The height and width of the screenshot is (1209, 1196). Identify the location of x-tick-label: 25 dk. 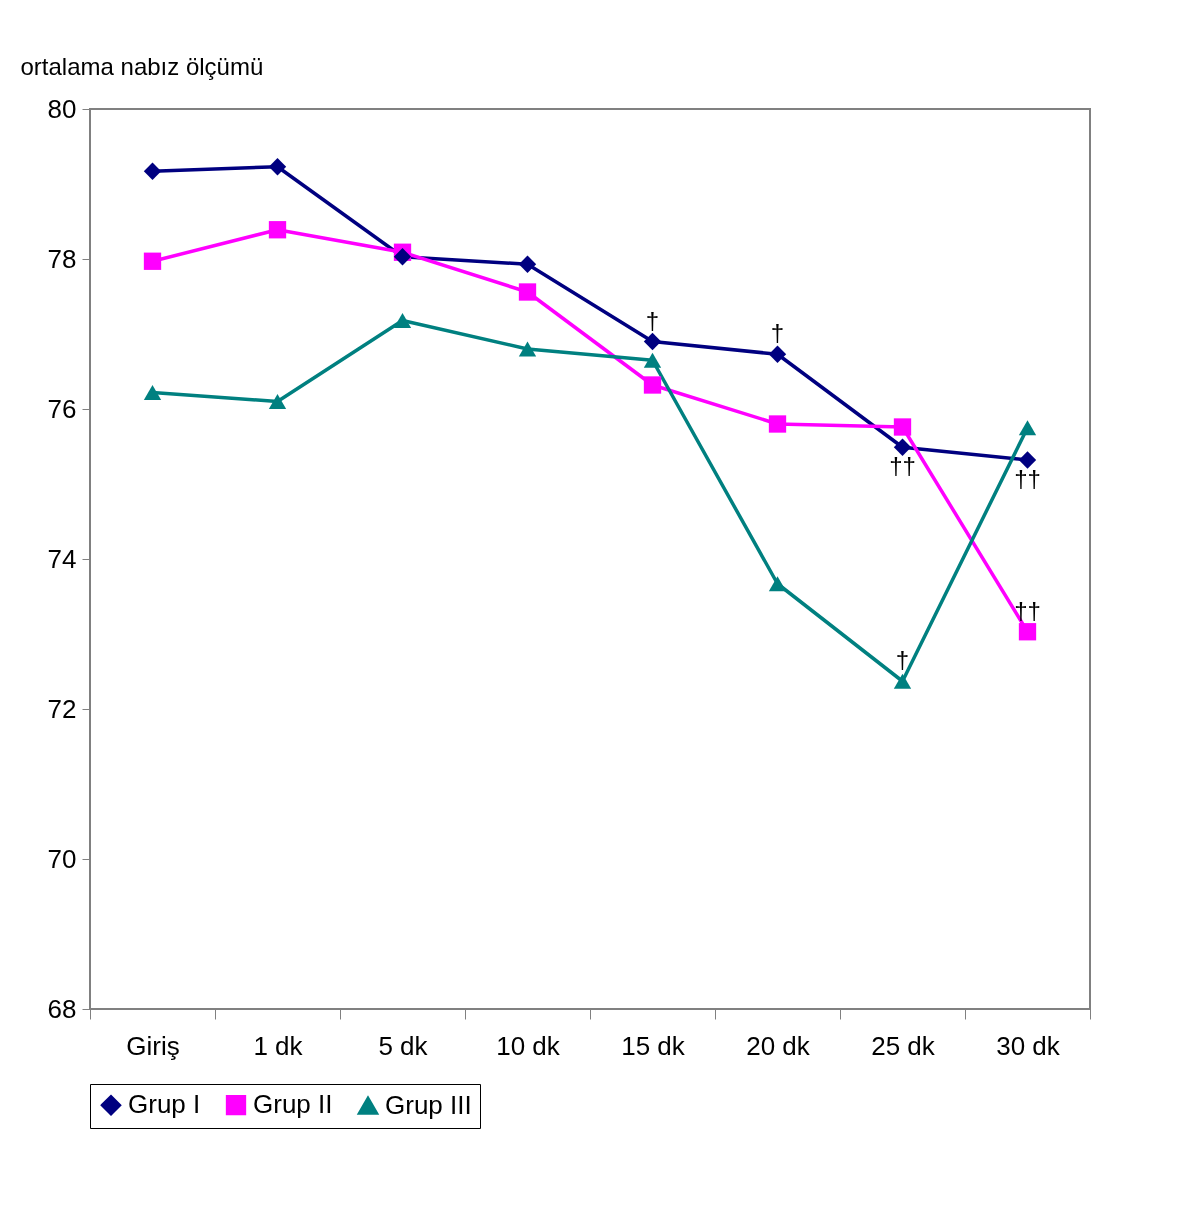
(903, 1045).